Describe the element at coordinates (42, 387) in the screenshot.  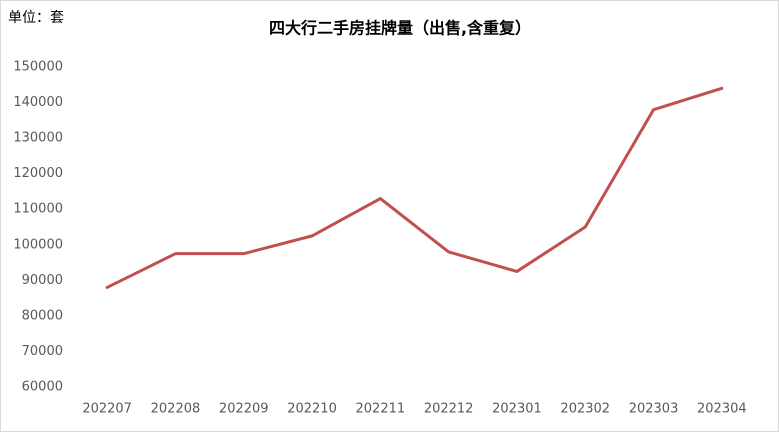
I see `y-tick-label: 60000` at that location.